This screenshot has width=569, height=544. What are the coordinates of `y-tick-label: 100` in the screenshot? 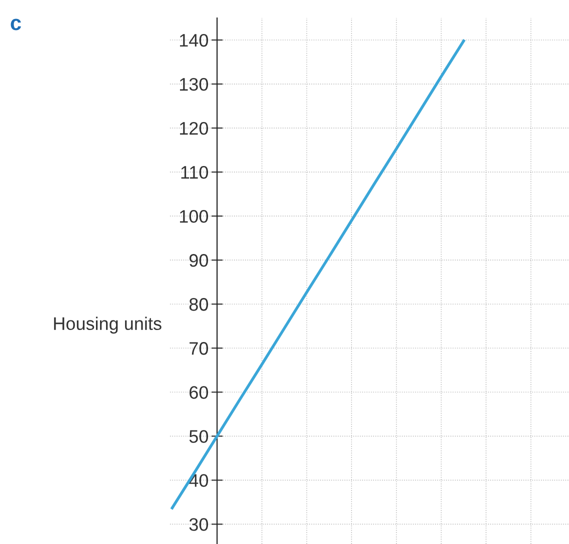 It's located at (194, 216).